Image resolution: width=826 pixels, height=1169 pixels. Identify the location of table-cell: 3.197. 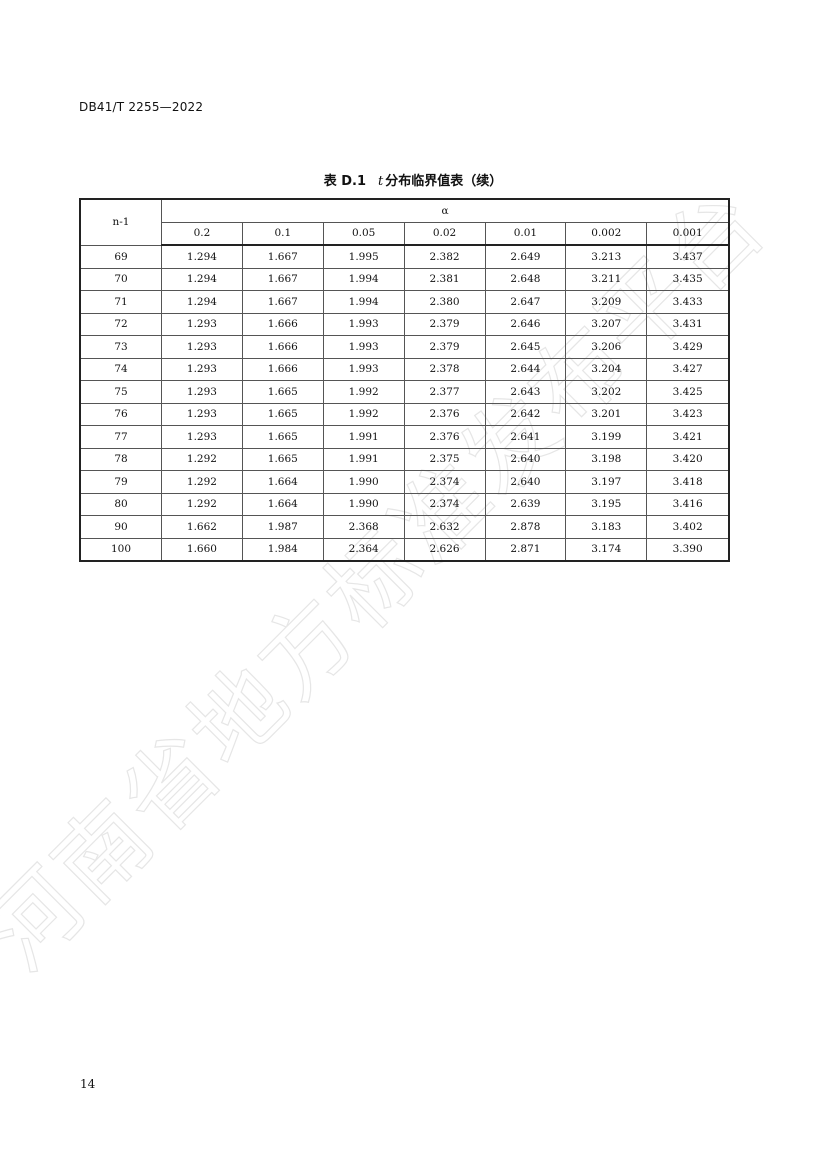
(606, 482).